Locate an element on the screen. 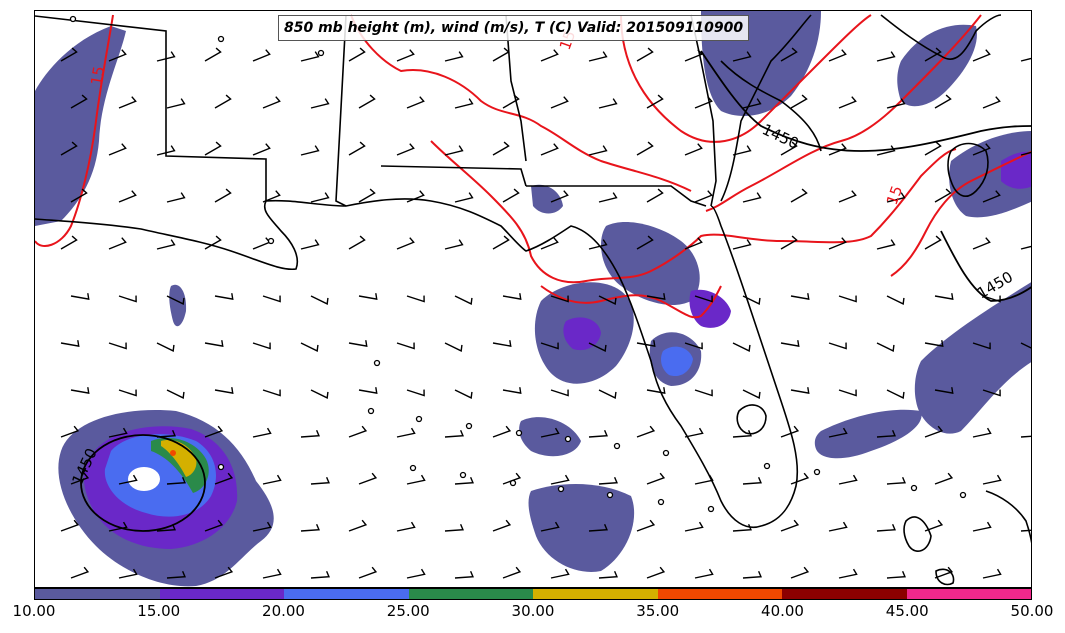 This screenshot has height=633, width=1065. temp-label-15-west: 15 is located at coordinates (97, 76).